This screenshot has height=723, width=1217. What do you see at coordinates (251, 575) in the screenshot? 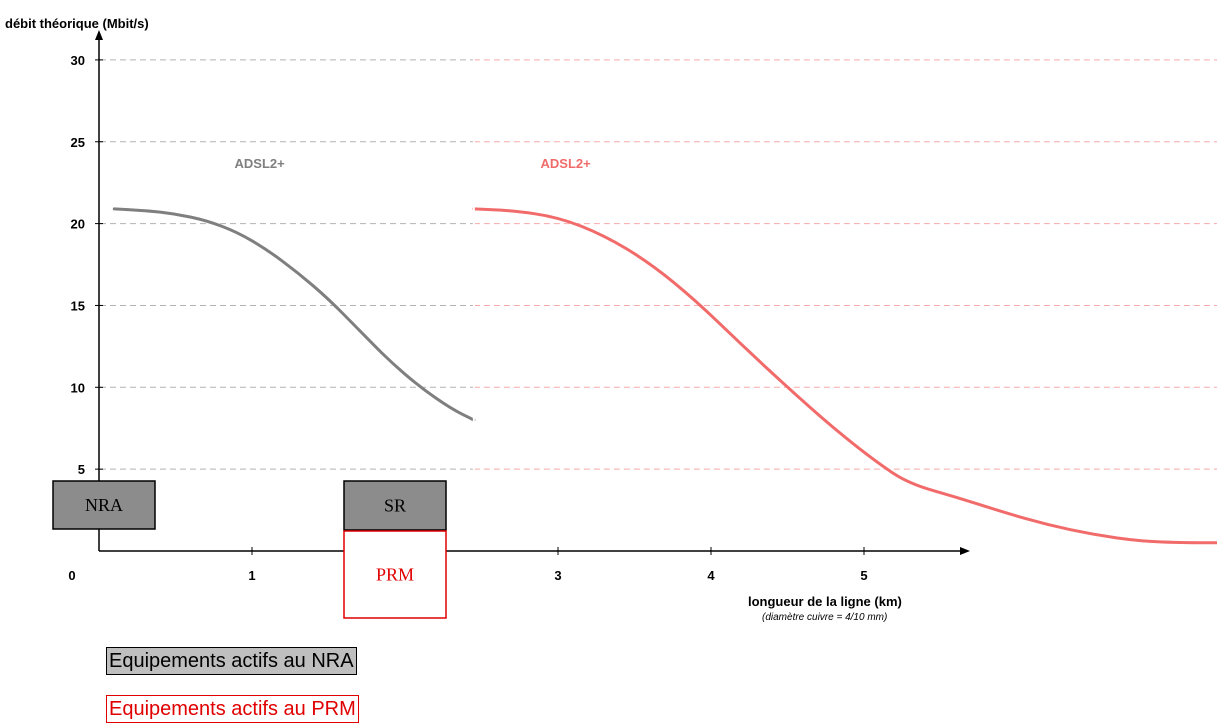
I see `xtick-label-1: 1` at bounding box center [251, 575].